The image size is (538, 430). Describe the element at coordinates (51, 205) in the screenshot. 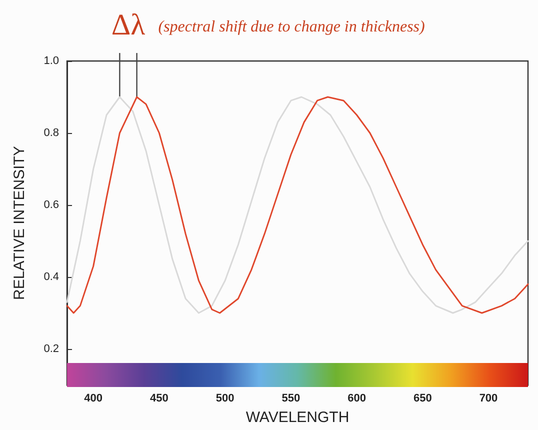

I see `y-tick-label: 0.6` at that location.